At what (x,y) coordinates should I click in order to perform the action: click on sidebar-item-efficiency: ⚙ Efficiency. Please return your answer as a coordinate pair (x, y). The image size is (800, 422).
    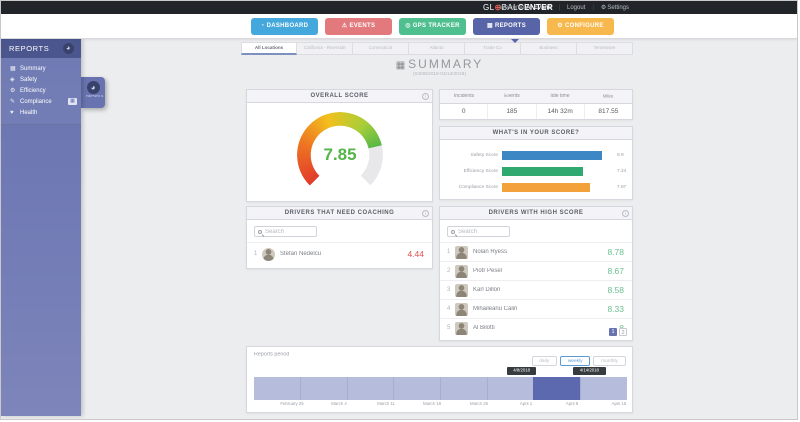
    Looking at the image, I should click on (28, 91).